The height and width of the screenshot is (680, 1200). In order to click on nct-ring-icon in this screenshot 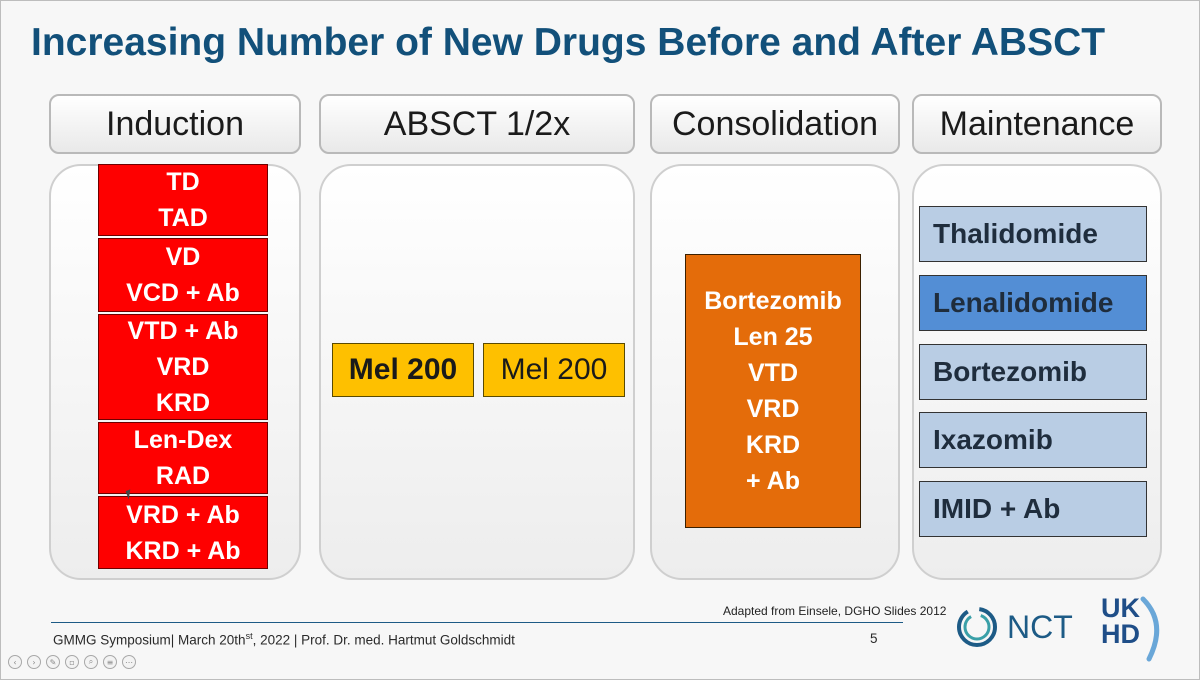, I will do `click(977, 627)`.